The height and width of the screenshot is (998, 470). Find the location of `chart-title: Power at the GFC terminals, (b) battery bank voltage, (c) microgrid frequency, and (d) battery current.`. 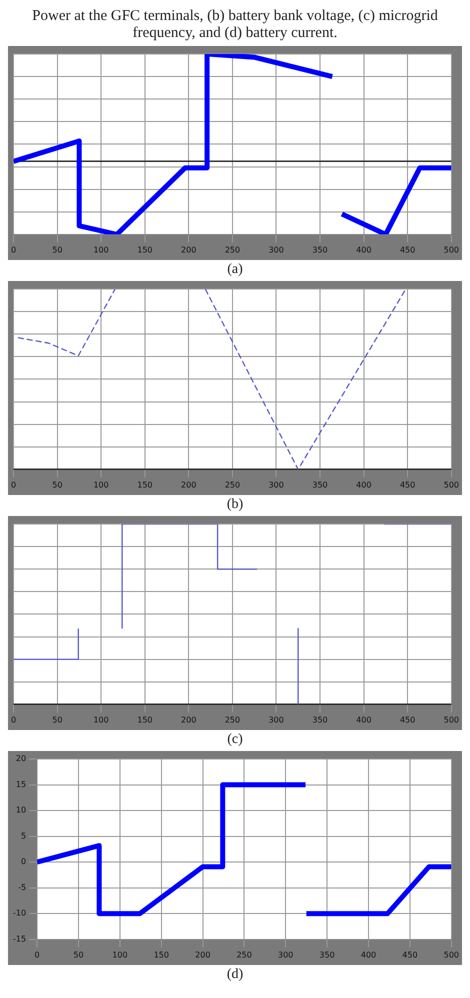

chart-title: Power at the GFC terminals, (b) battery bank voltage, (c) microgrid frequency, and (d) battery current. is located at coordinates (235, 25).